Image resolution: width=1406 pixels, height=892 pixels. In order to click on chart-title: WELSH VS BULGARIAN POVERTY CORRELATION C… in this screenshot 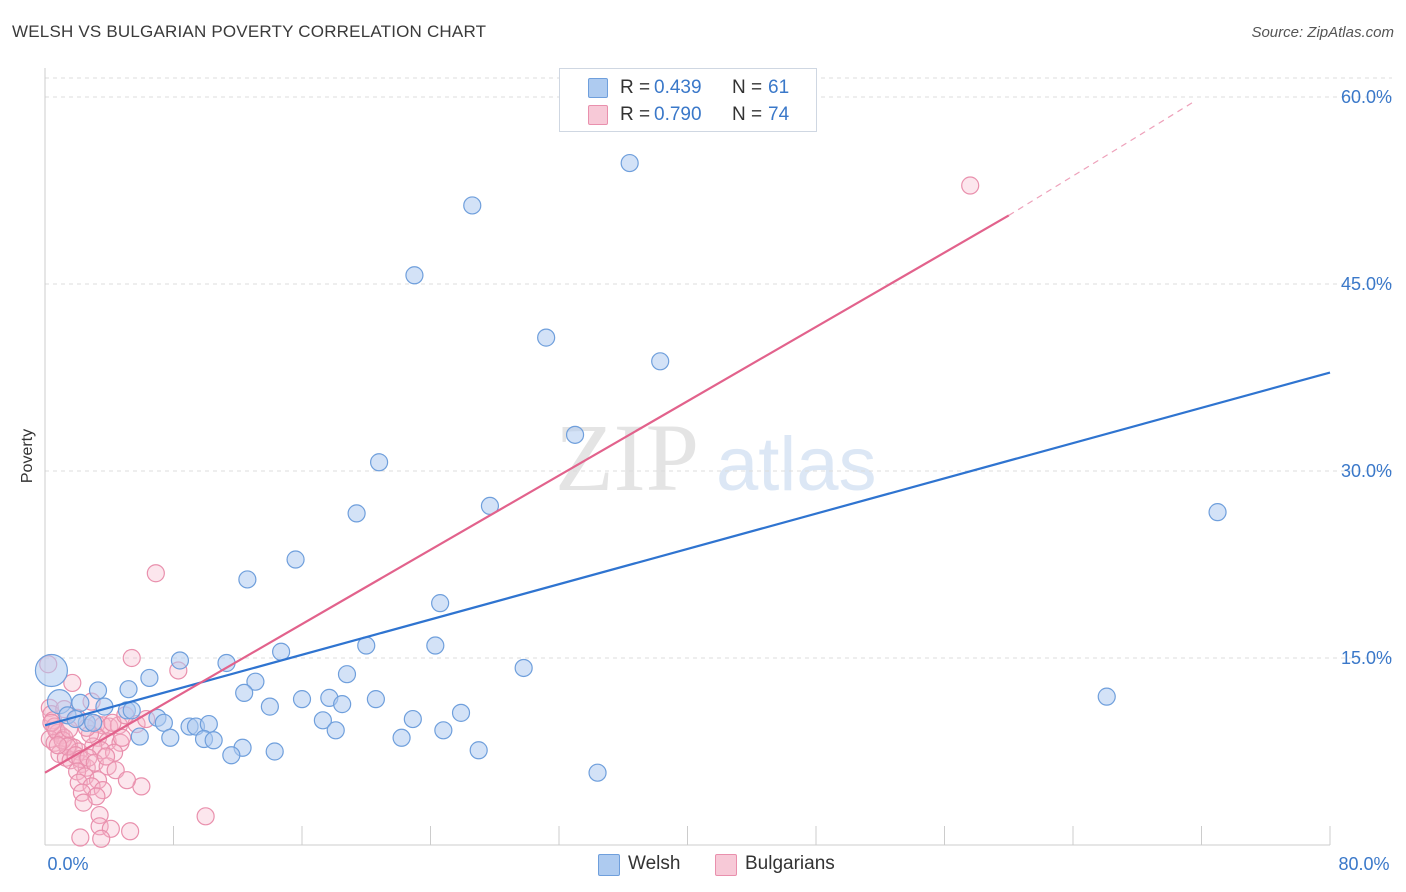, I will do `click(249, 31)`.